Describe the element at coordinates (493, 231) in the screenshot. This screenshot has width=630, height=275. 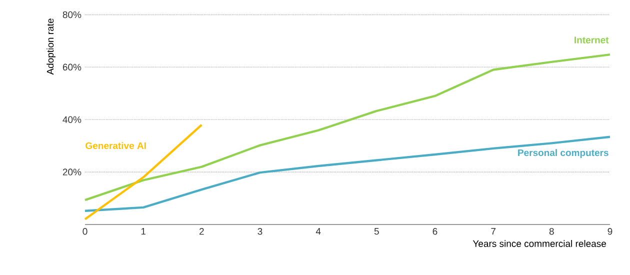
I see `x-tick-label: 7` at that location.